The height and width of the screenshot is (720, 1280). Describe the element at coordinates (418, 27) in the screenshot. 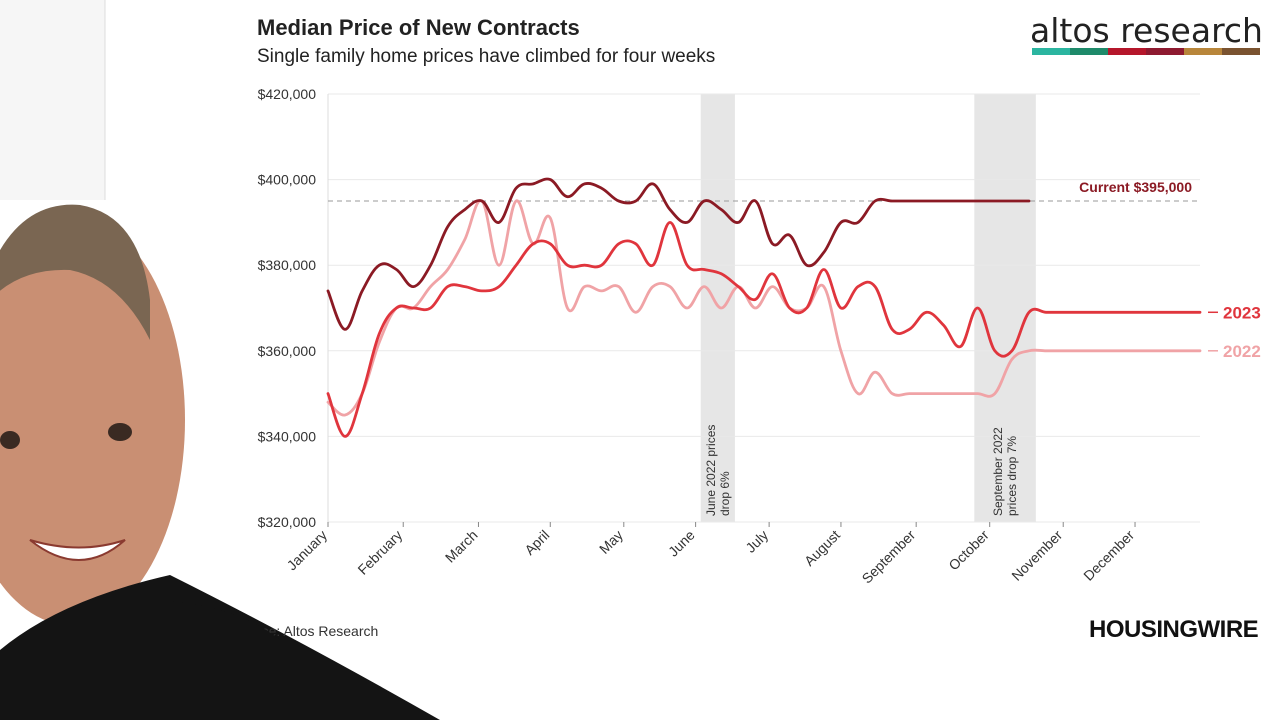

I see `chart-title: Median Price of New Contracts` at that location.